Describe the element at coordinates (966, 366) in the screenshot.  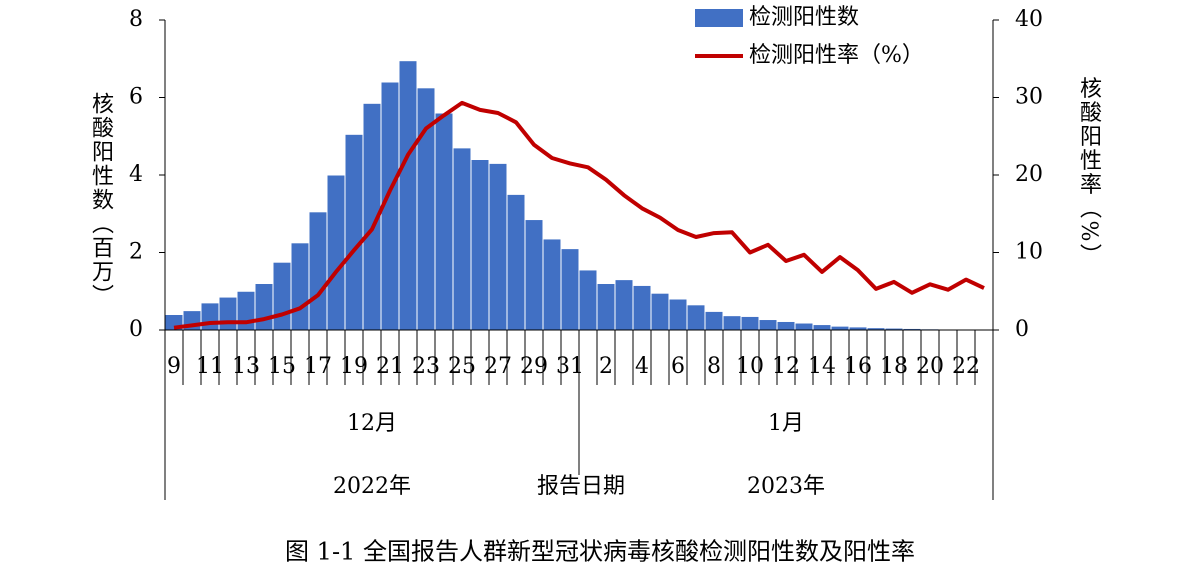
I see `x-tick-label: 22` at that location.